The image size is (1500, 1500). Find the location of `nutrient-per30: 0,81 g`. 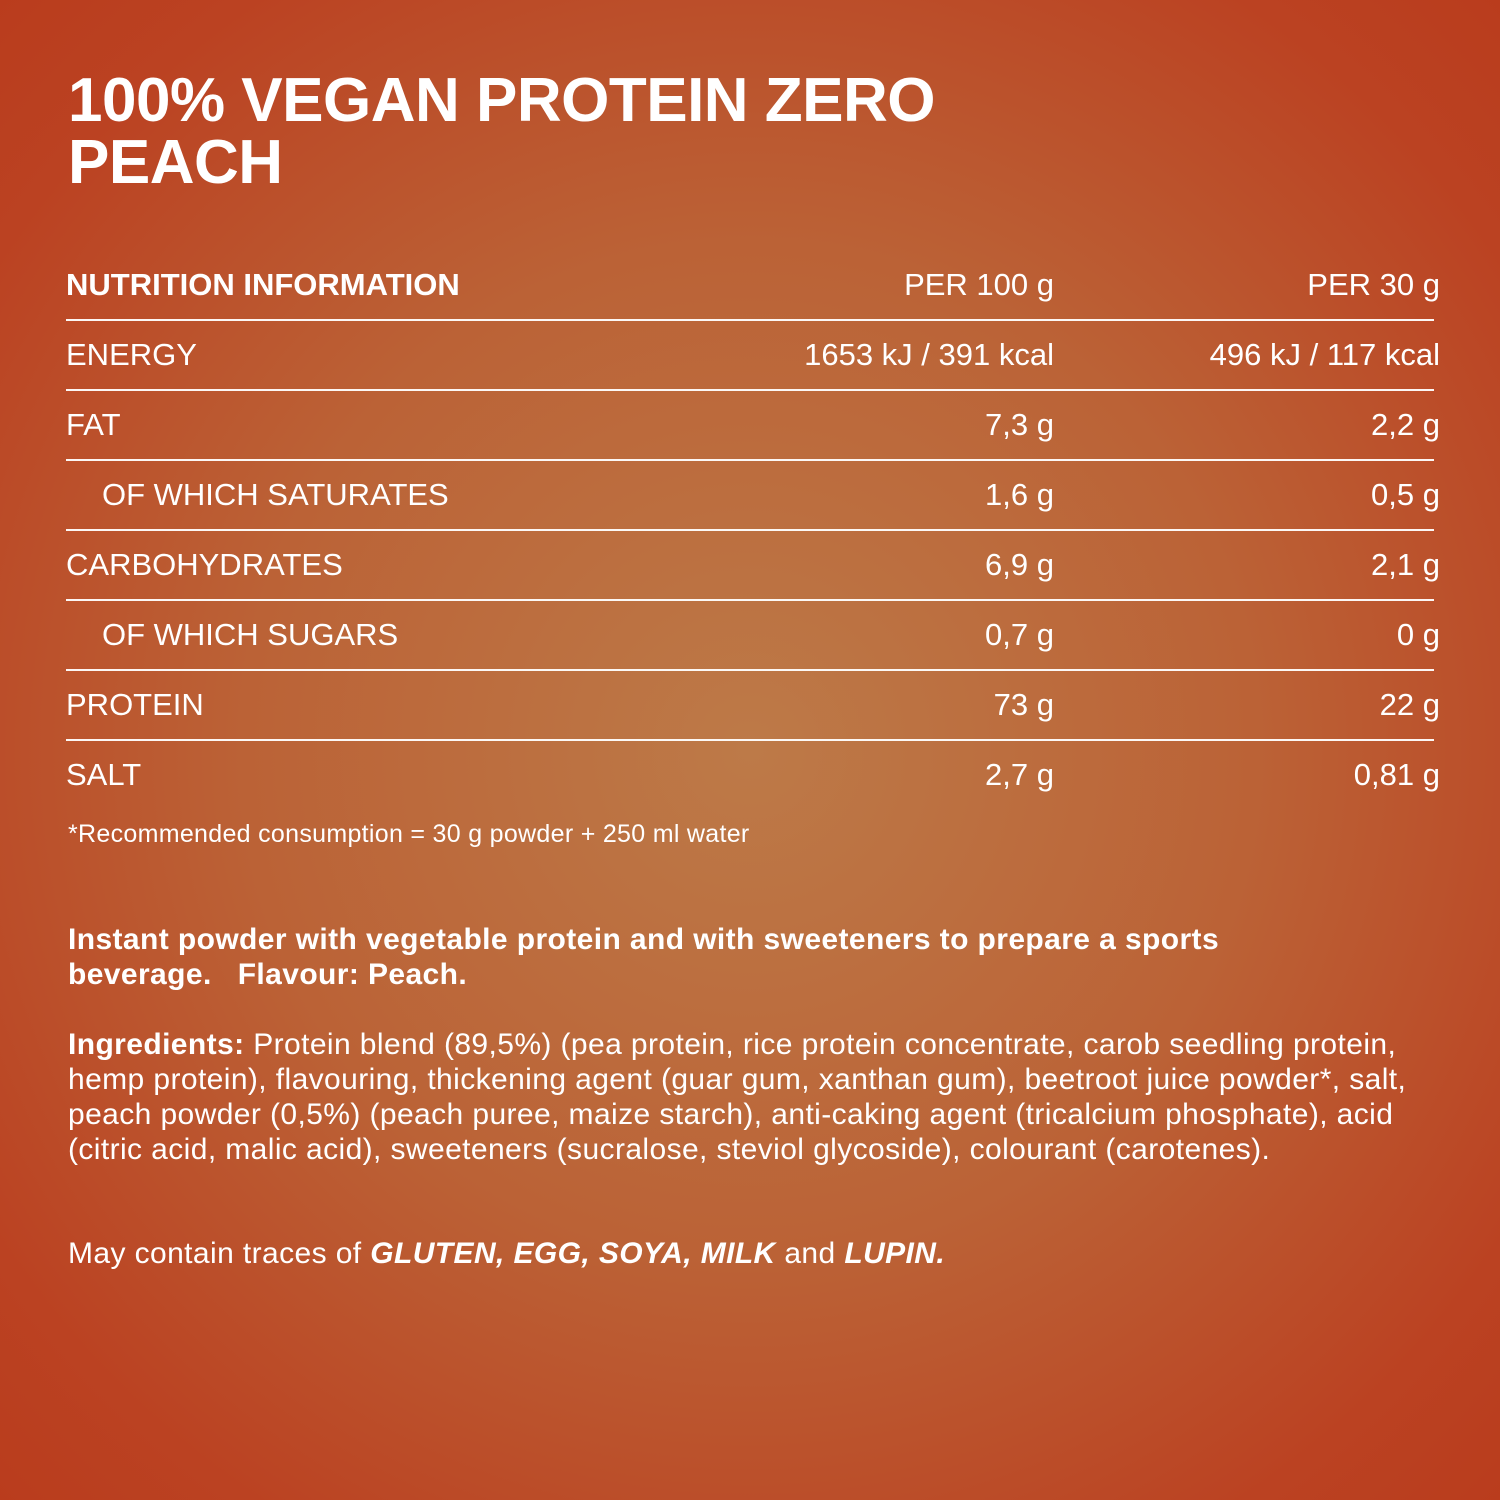

nutrient-per30: 0,81 g is located at coordinates (1396, 774).